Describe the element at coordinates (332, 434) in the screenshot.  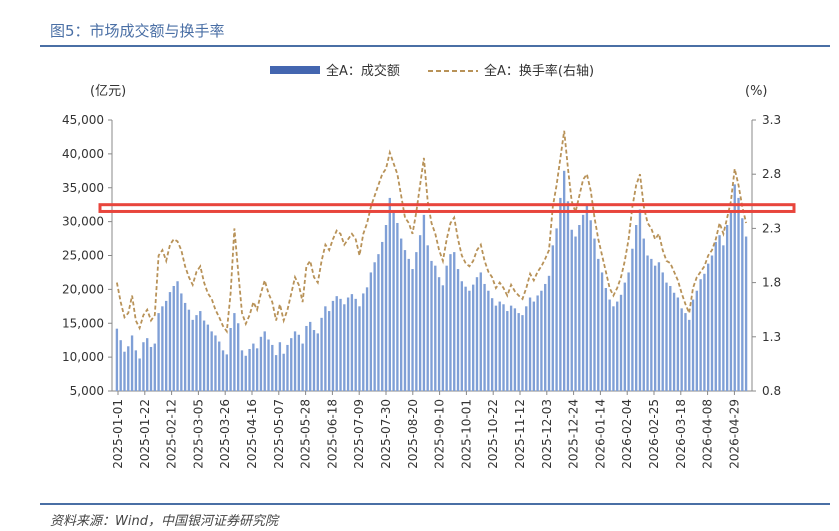
I see `x-tick-label: 2025-06-18` at that location.